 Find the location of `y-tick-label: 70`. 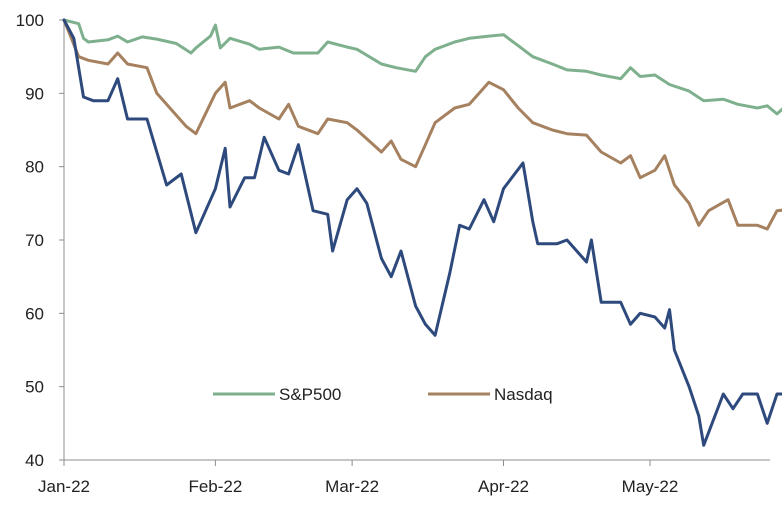

y-tick-label: 70 is located at coordinates (34, 240).